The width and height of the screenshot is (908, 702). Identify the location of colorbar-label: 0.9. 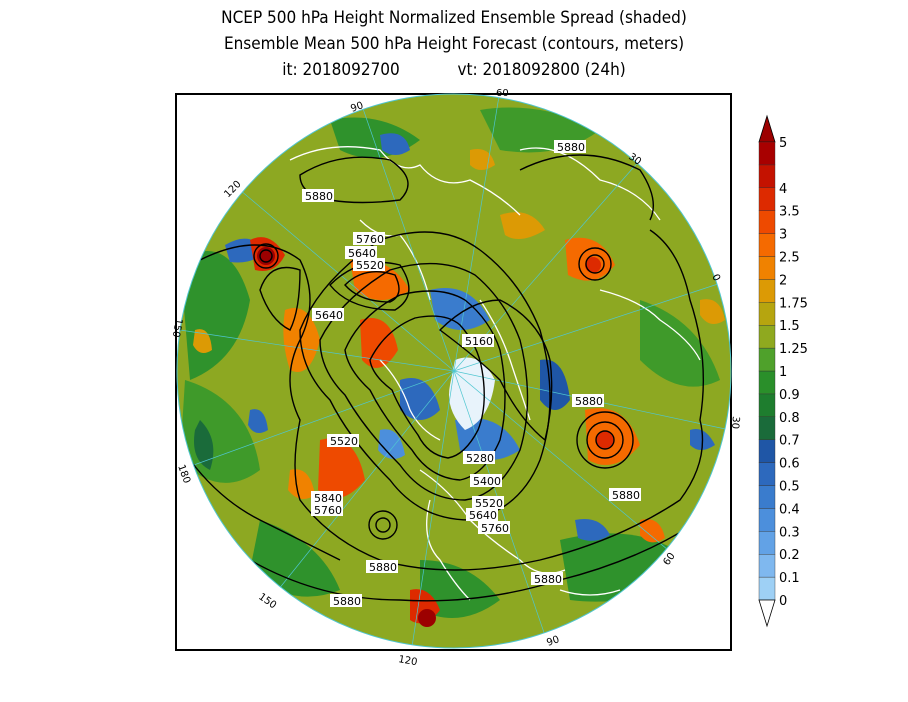
(789, 395).